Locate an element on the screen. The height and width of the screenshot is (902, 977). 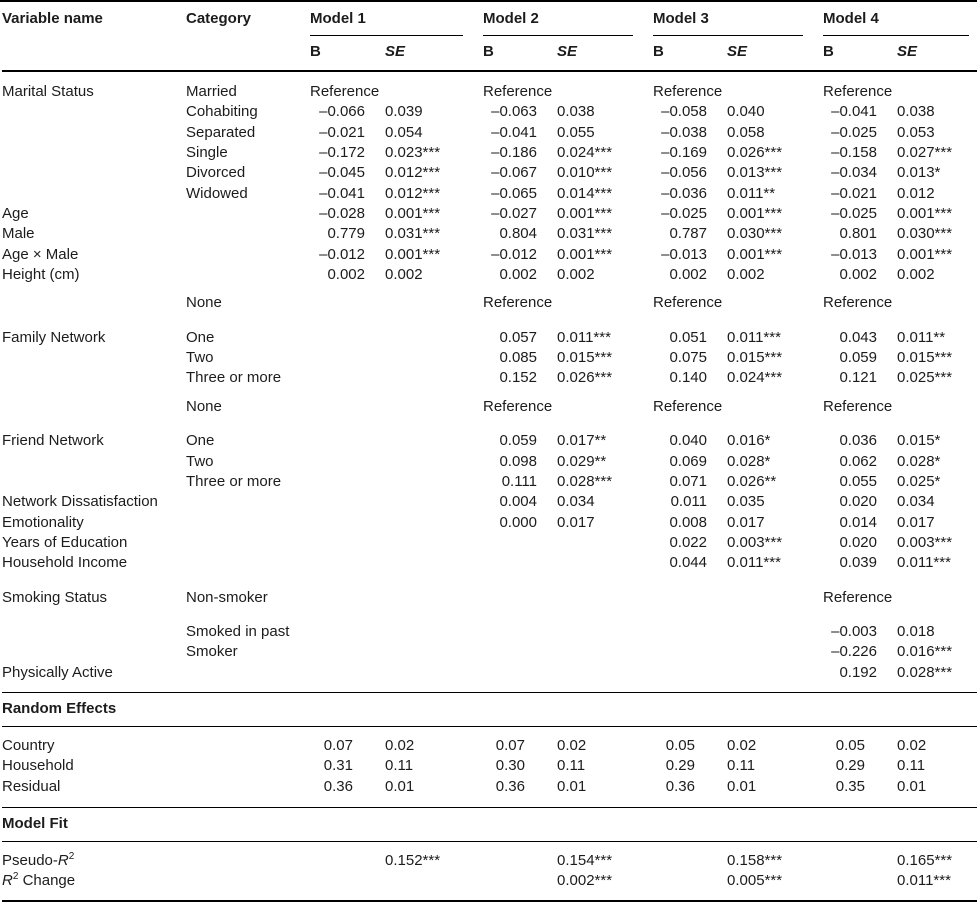
cell-se-model-2: 0.029** is located at coordinates (582, 461).